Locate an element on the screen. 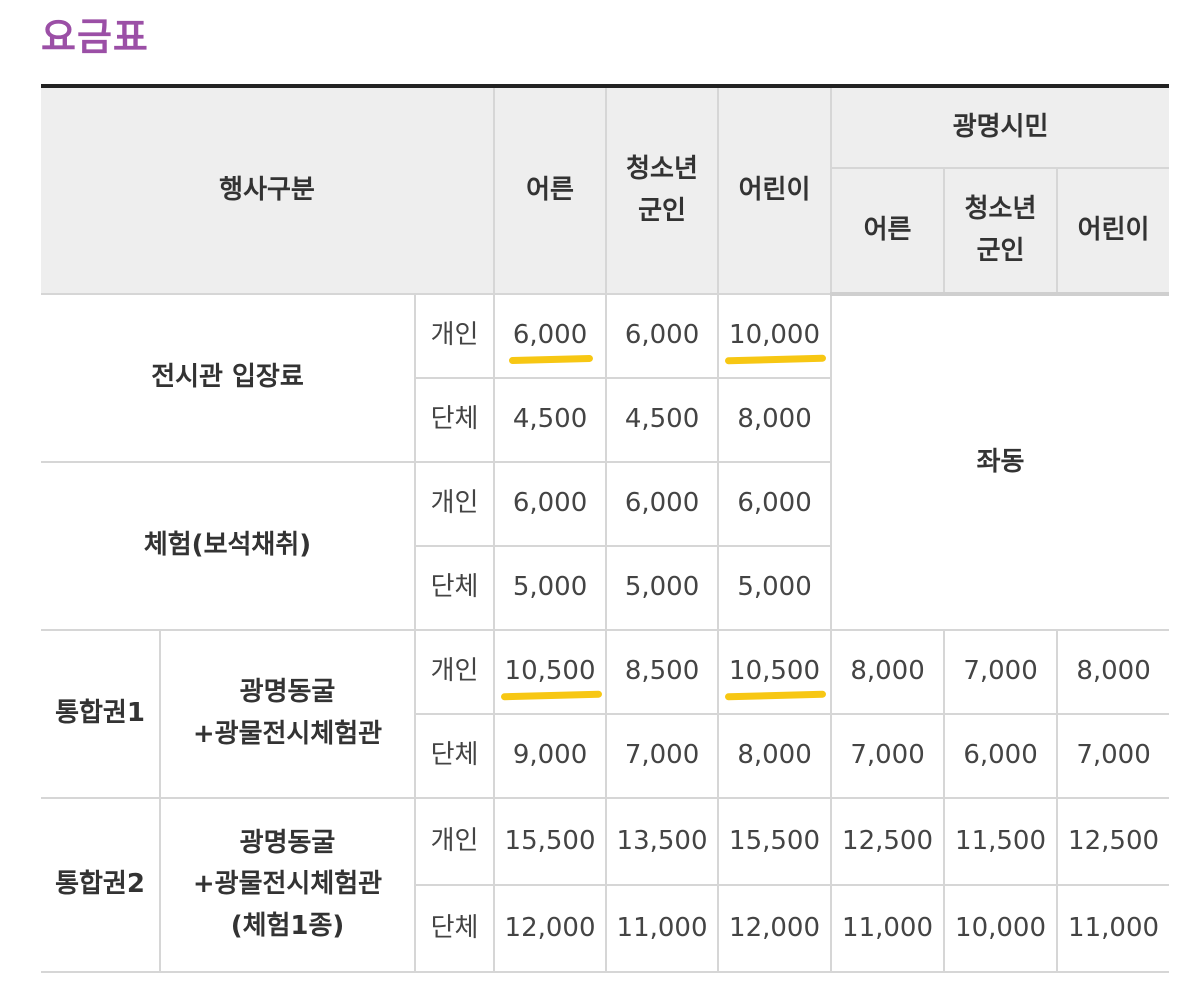  table-row: 단체 4,500 4,500 8,000 is located at coordinates (605, 420).